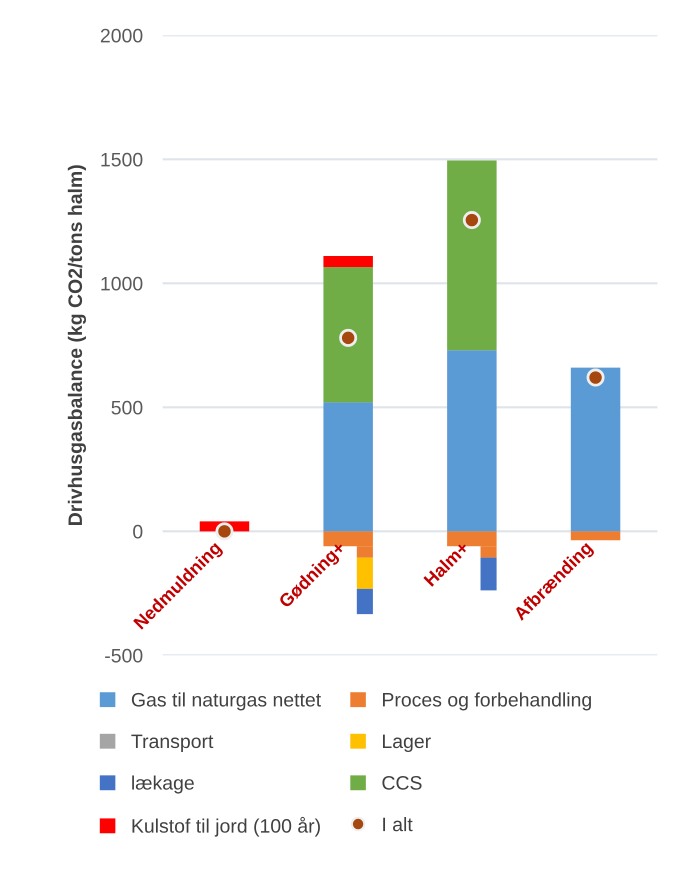 This screenshot has height=882, width=692. I want to click on legend-label: Transport, so click(172, 743).